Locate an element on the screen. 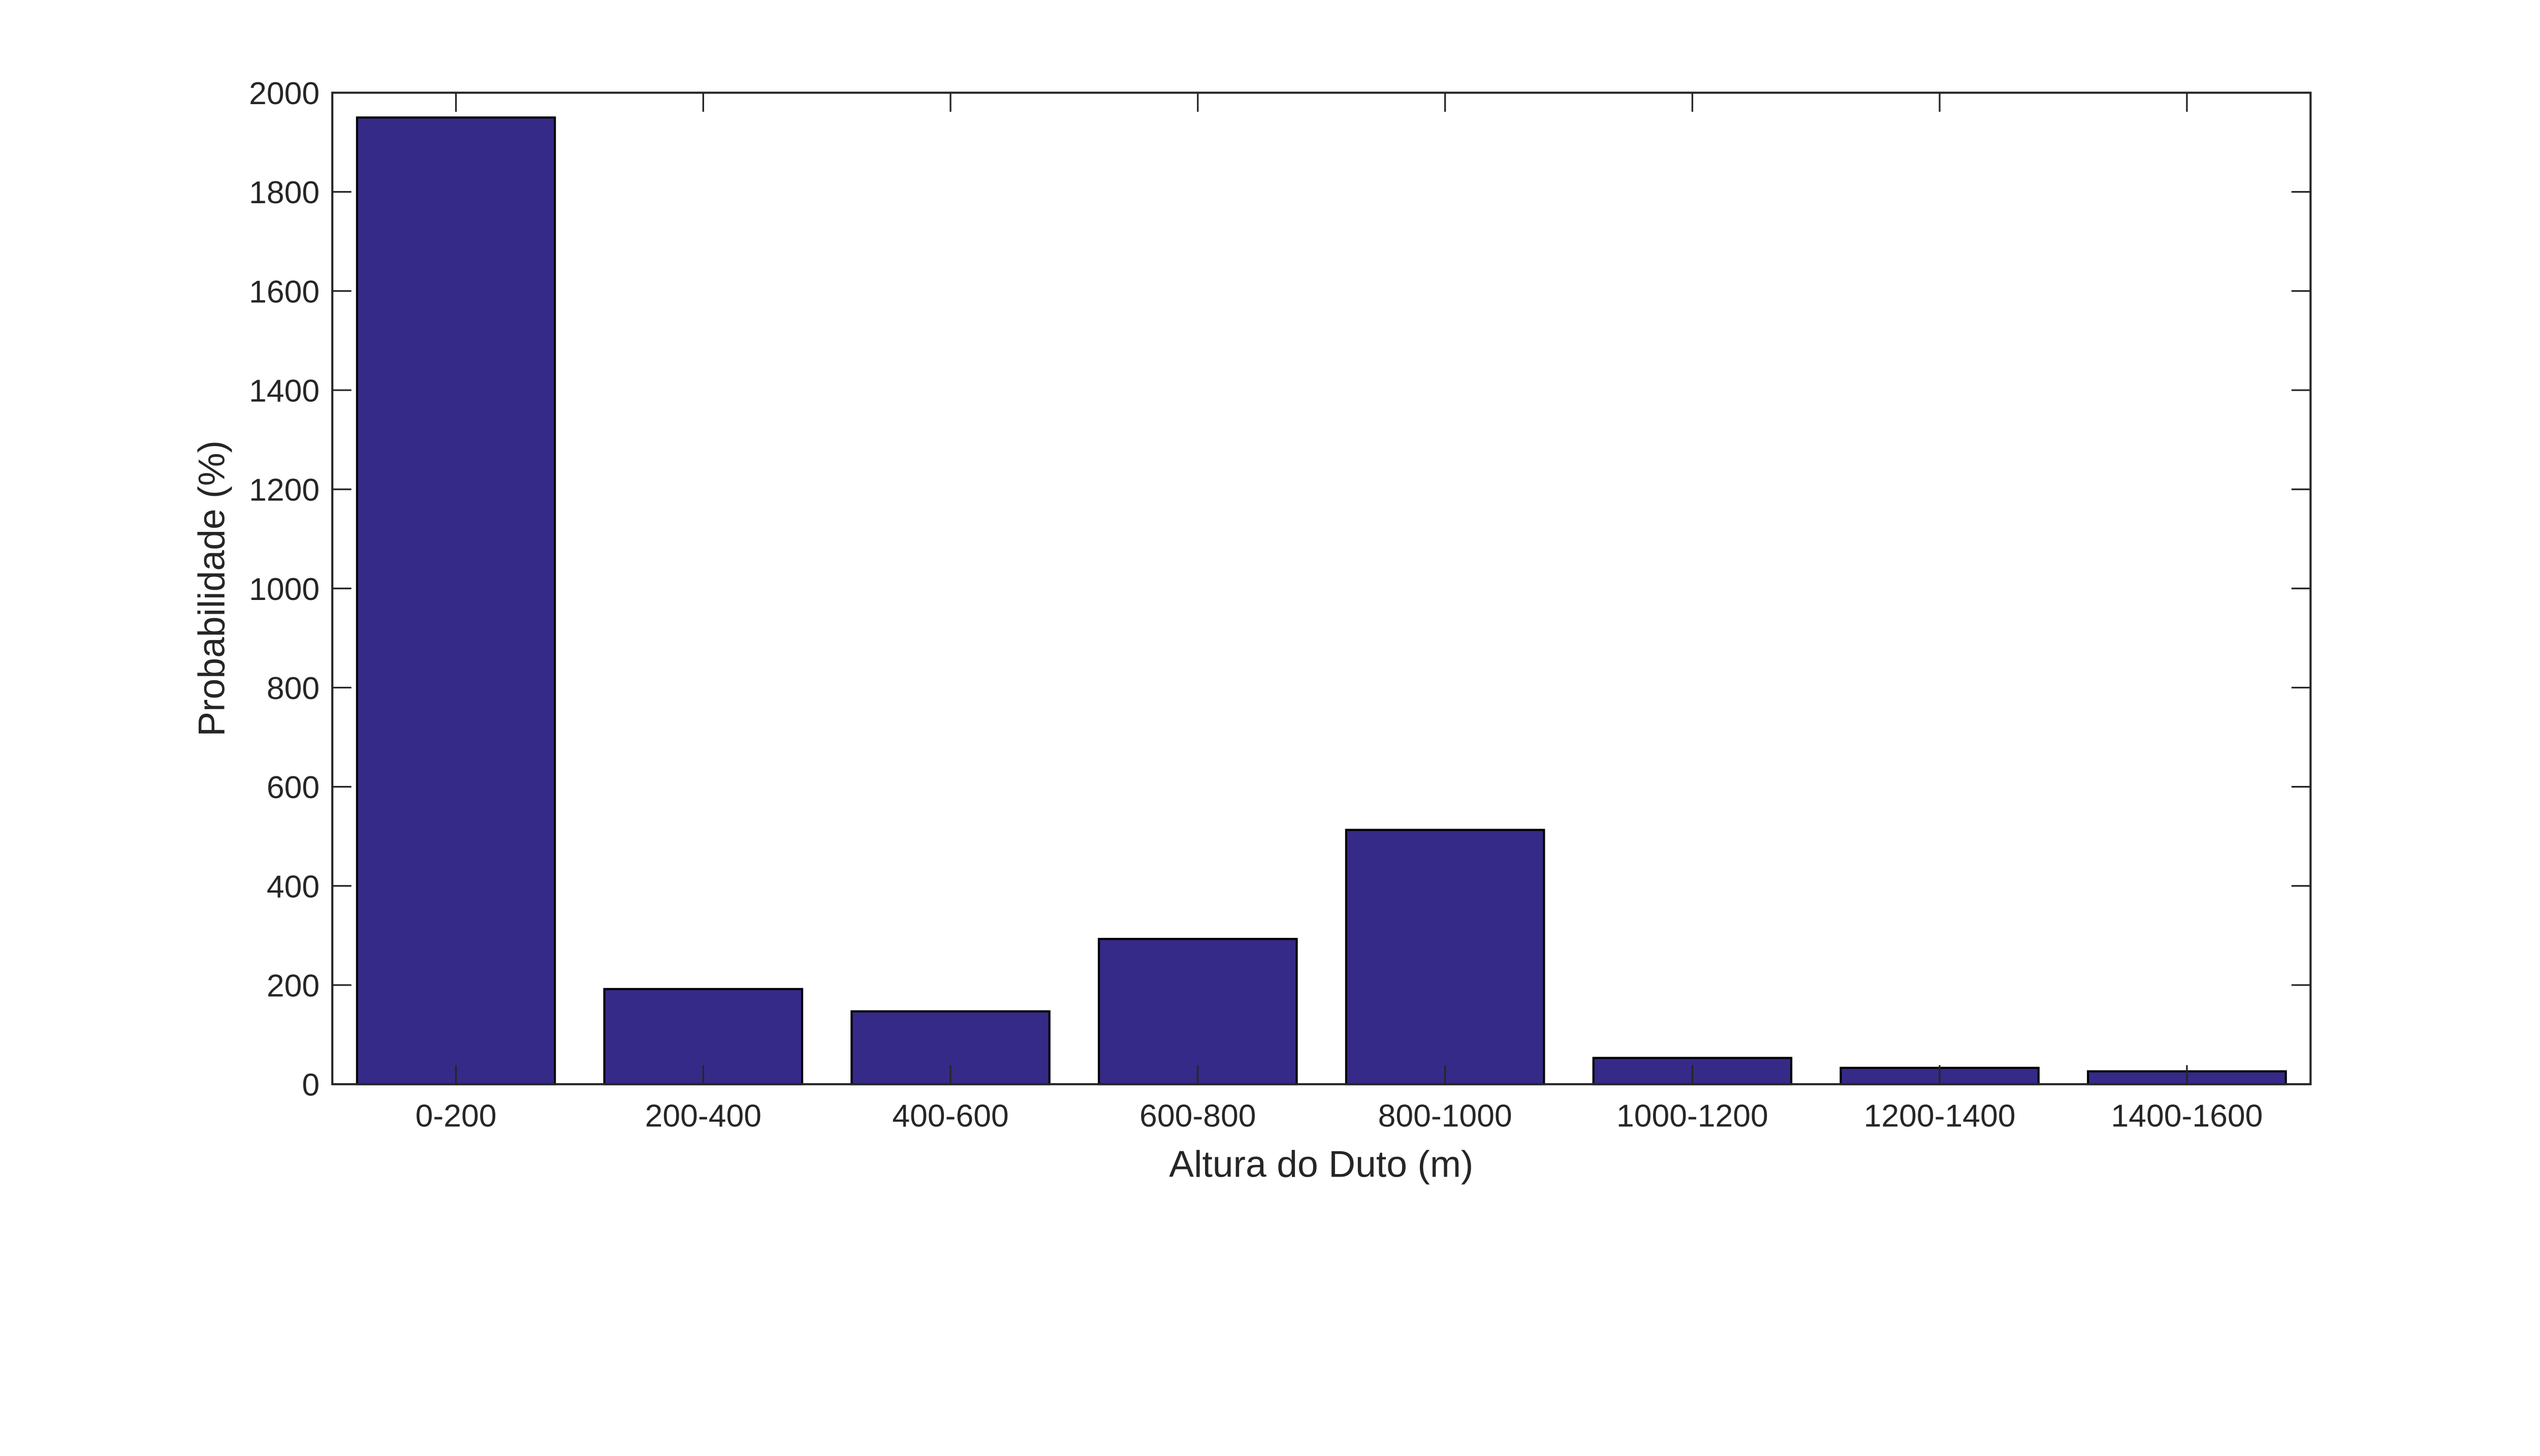  x-tick-label: 1000-1200 is located at coordinates (1692, 1115).